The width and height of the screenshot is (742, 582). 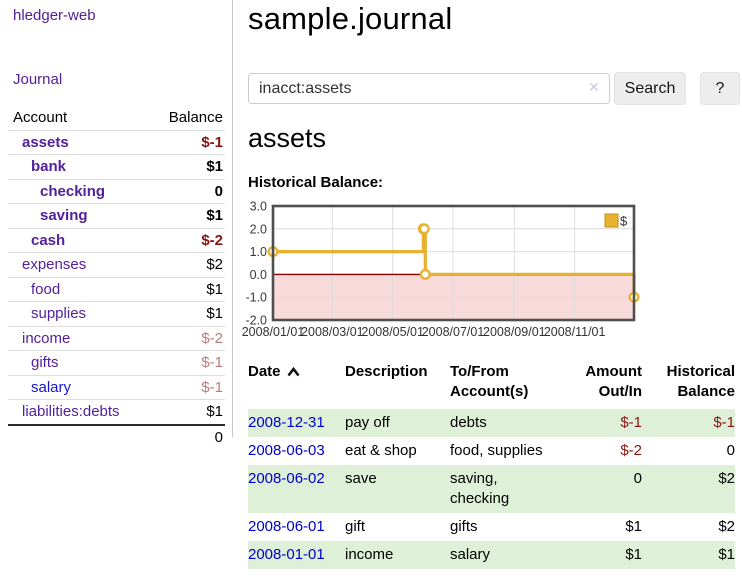 What do you see at coordinates (116, 167) in the screenshot?
I see `account-row: bank $1` at bounding box center [116, 167].